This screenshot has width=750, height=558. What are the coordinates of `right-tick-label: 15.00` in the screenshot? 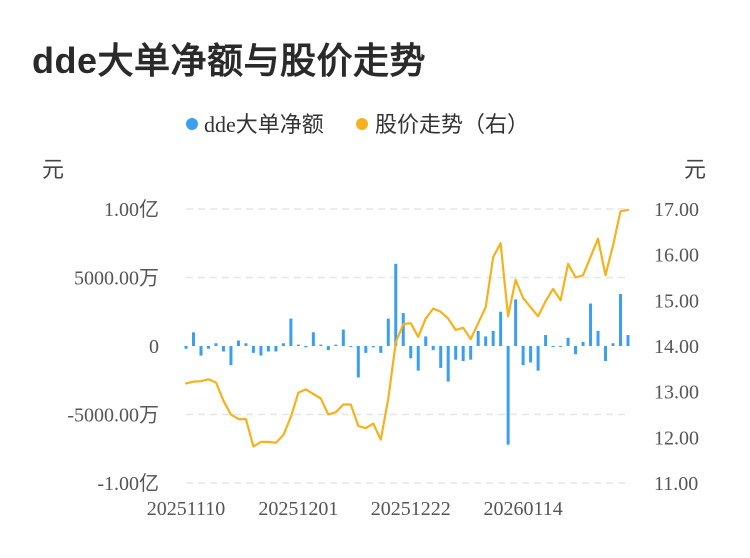 It's located at (676, 301).